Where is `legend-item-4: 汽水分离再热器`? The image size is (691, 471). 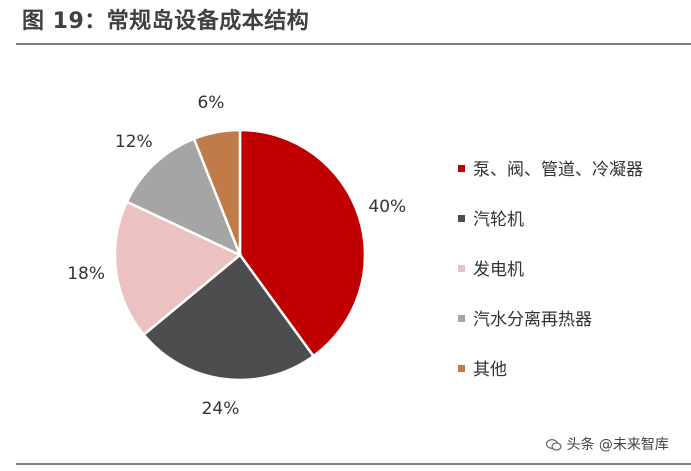
legend-item-4: 汽水分离再热器 is located at coordinates (550, 327).